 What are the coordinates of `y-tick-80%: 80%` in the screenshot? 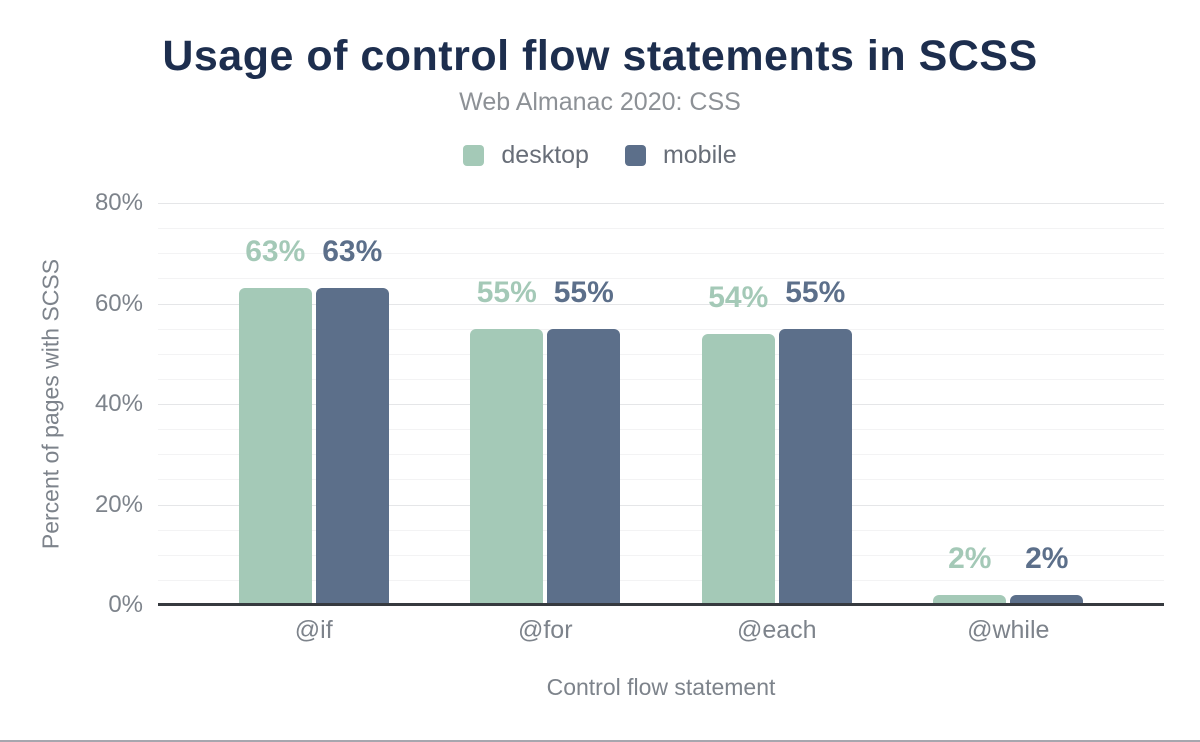 It's located at (118, 202).